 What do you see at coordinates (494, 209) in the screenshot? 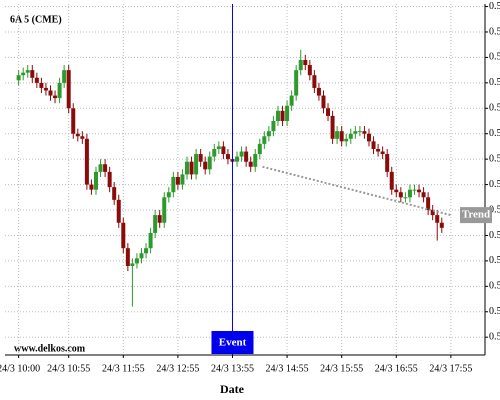
I see `y-tick-label: 0.5905` at bounding box center [494, 209].